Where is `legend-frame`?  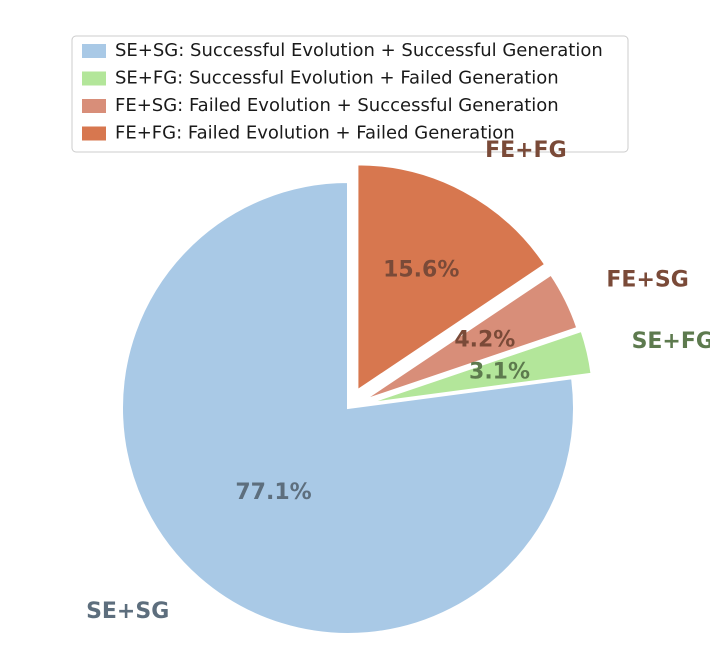
legend-frame is located at coordinates (350, 94).